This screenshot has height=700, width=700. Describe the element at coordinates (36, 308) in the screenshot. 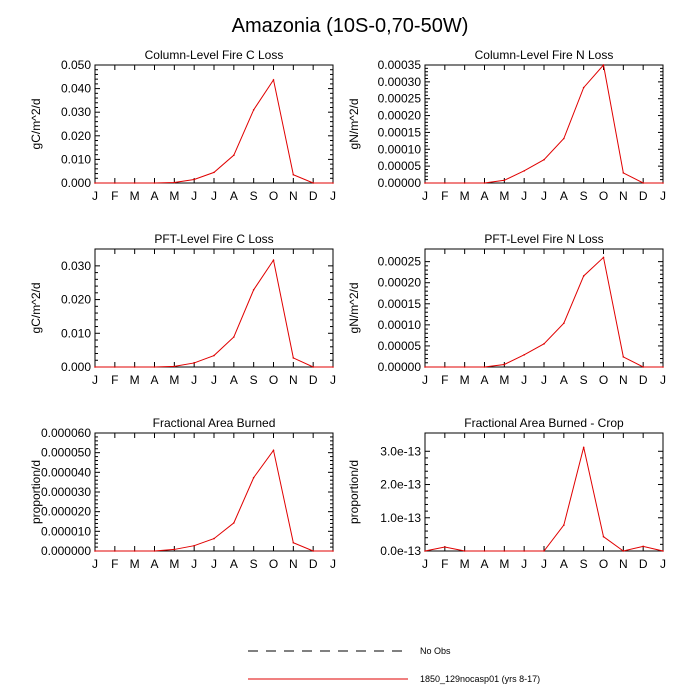

I see `y-axis-label: gC/m^2/d` at that location.